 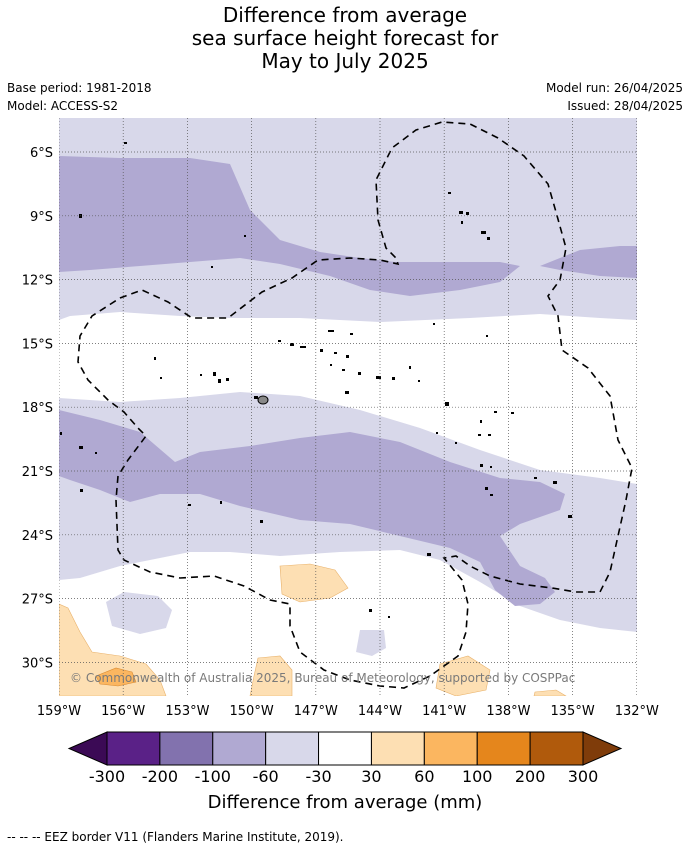 What do you see at coordinates (583, 776) in the screenshot?
I see `colorbar-tick-label: 300` at bounding box center [583, 776].